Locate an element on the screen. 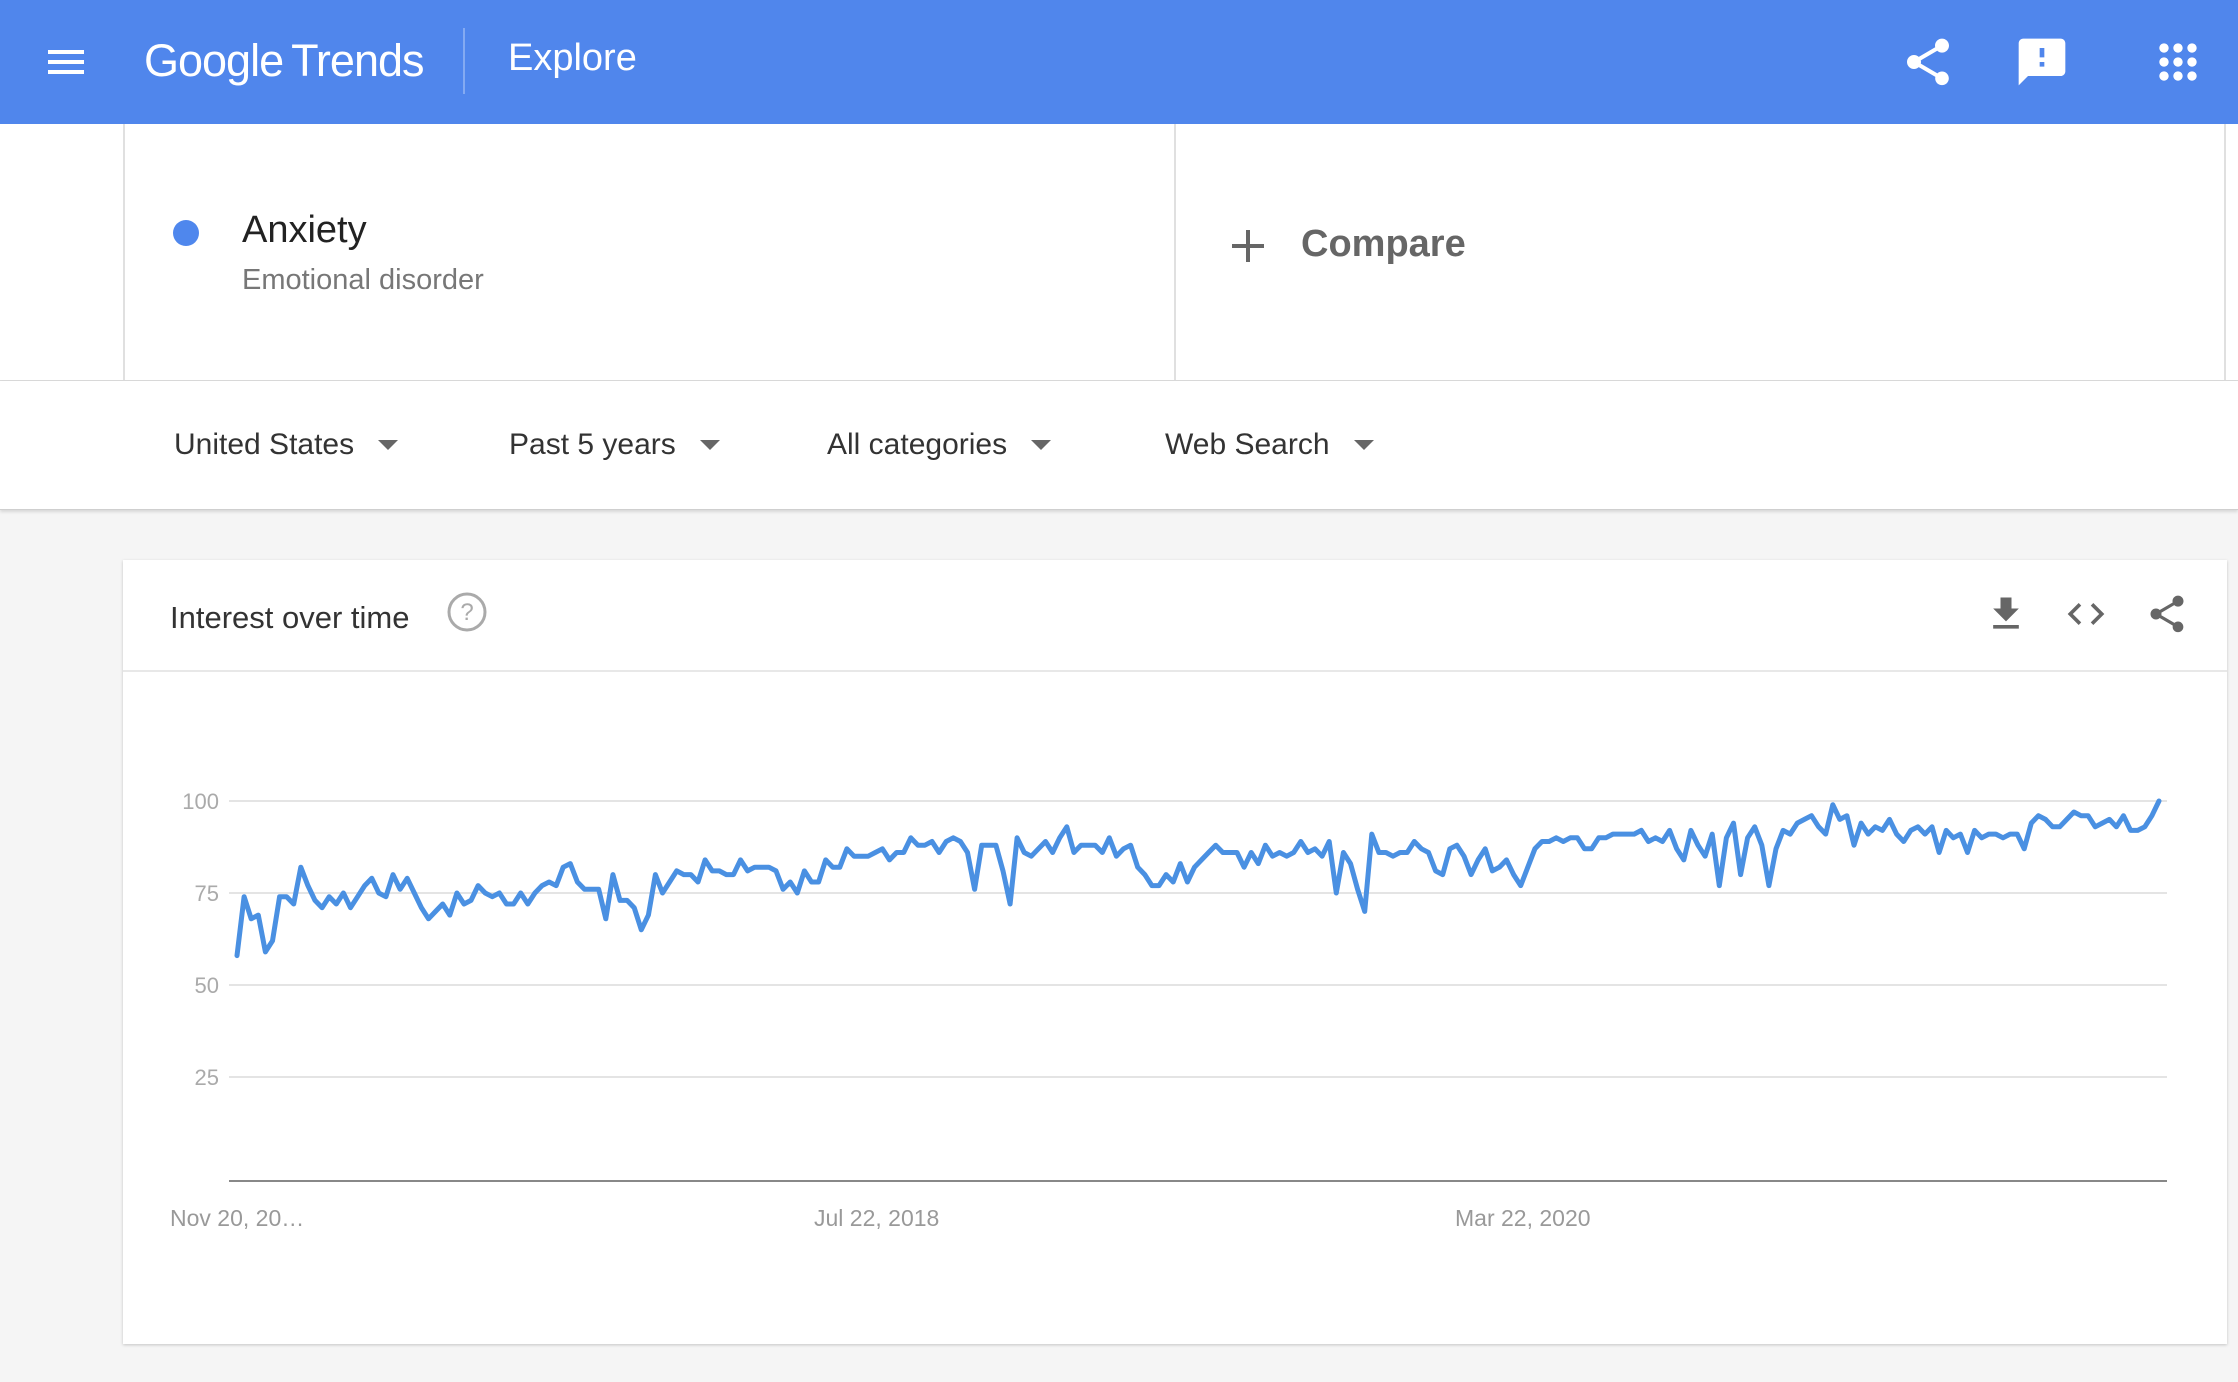 This screenshot has height=1382, width=2238. feedback-icon is located at coordinates (2042, 62).